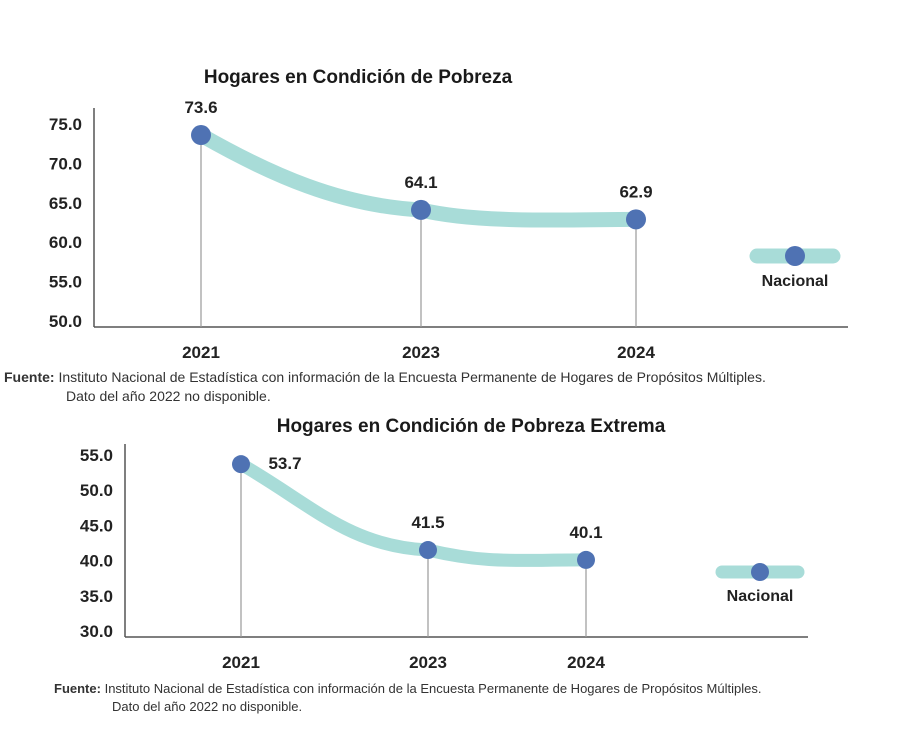 Image resolution: width=900 pixels, height=748 pixels. What do you see at coordinates (585, 532) in the screenshot?
I see `data-label: 40.1` at bounding box center [585, 532].